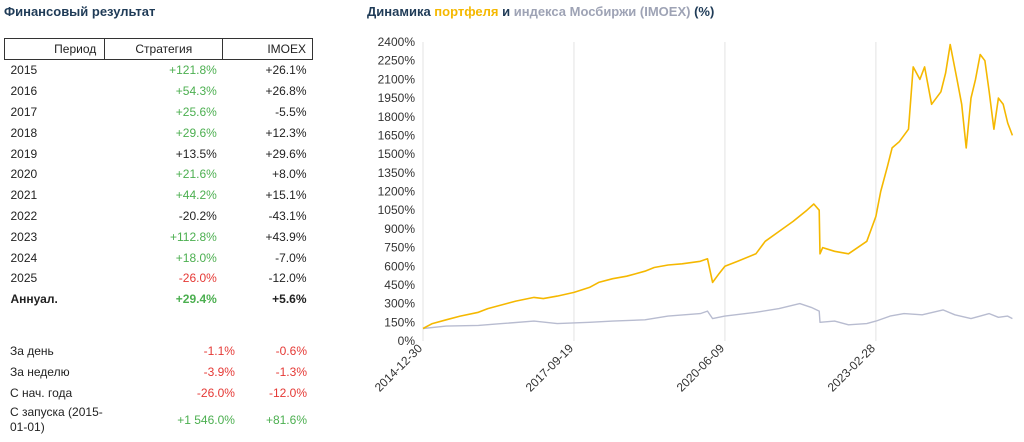  I want to click on row-strategy: +21.6%, so click(196, 174).